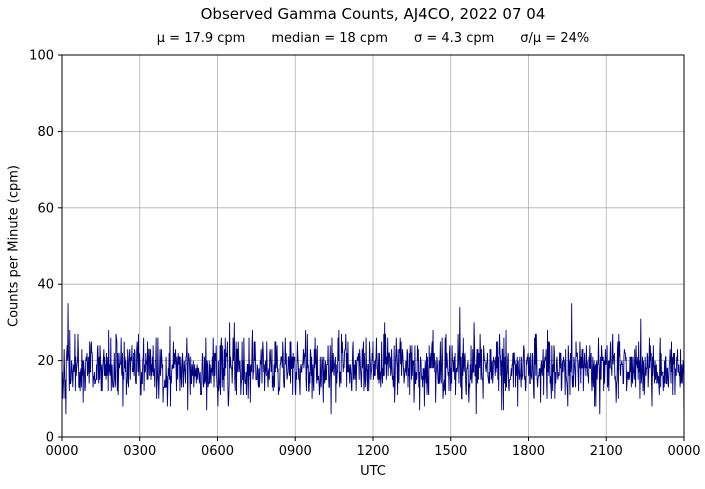  Describe the element at coordinates (555, 38) in the screenshot. I see `stat-sigma-over-mu: σ/μ = 24%` at that location.